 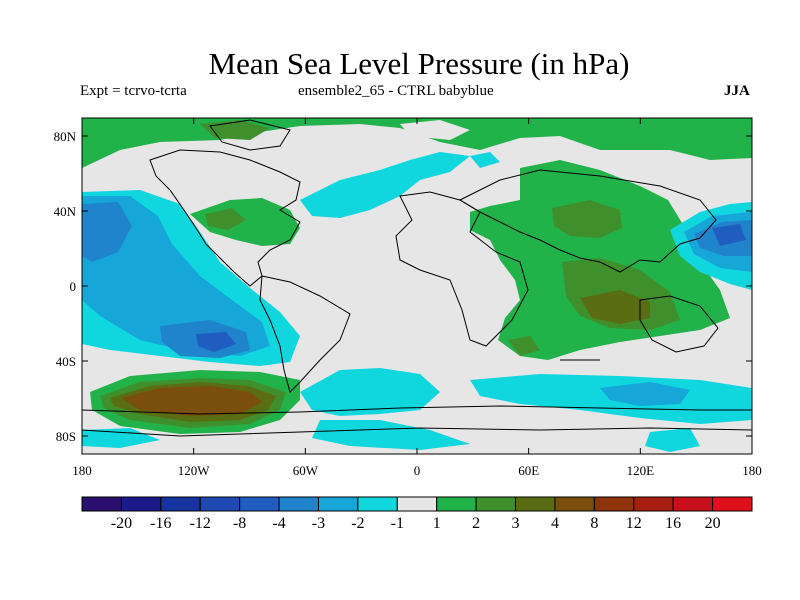 What do you see at coordinates (216, 342) in the screenshot?
I see `south-pacific-negative-center` at bounding box center [216, 342].